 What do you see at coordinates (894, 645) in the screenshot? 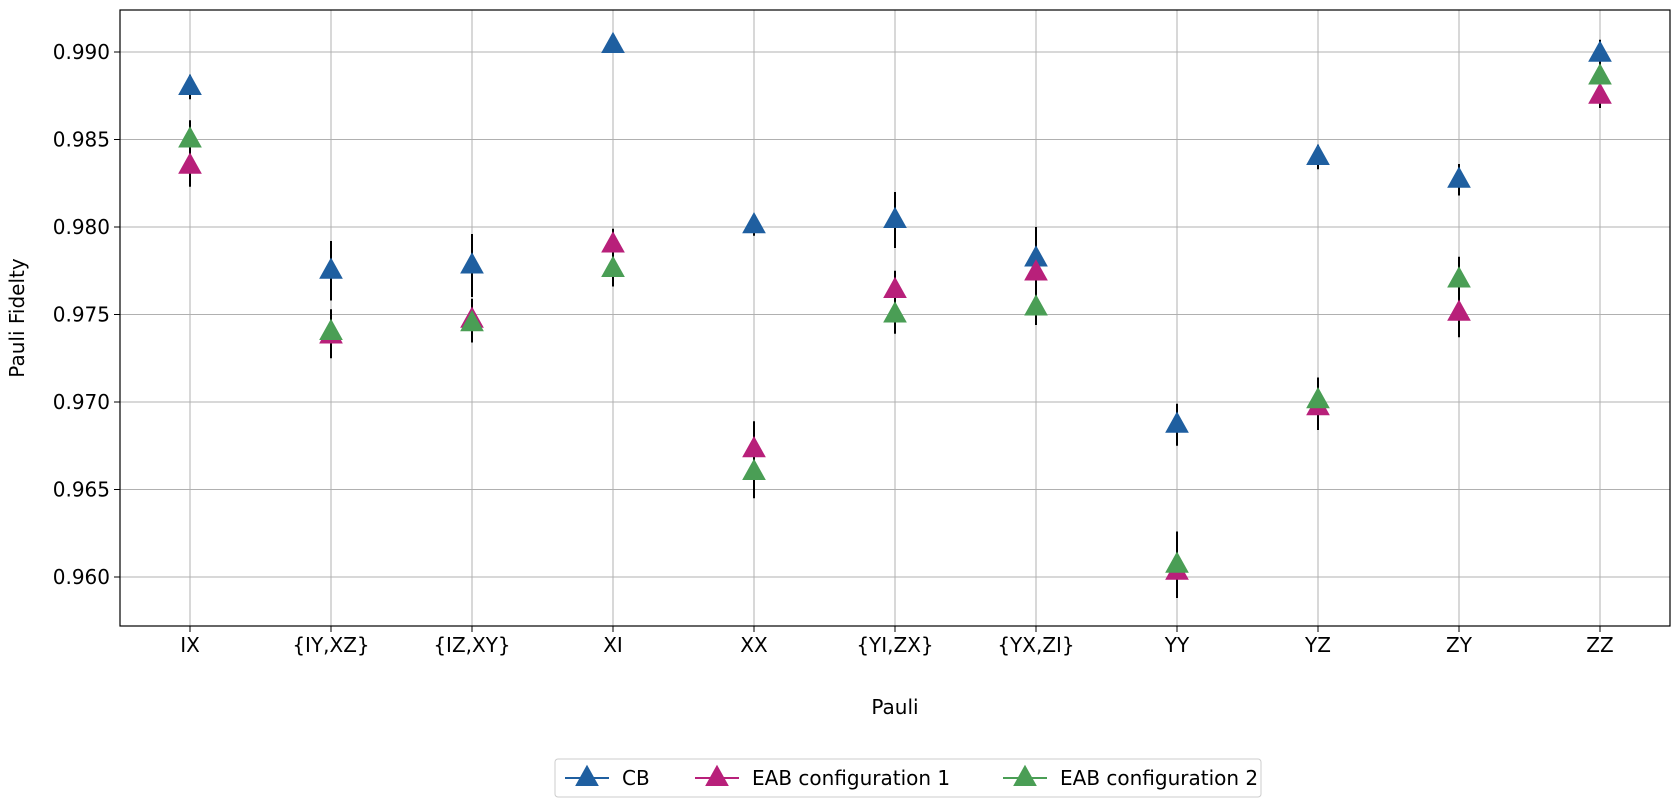
I see `x-tick-label: {YI,ZX}` at bounding box center [894, 645].